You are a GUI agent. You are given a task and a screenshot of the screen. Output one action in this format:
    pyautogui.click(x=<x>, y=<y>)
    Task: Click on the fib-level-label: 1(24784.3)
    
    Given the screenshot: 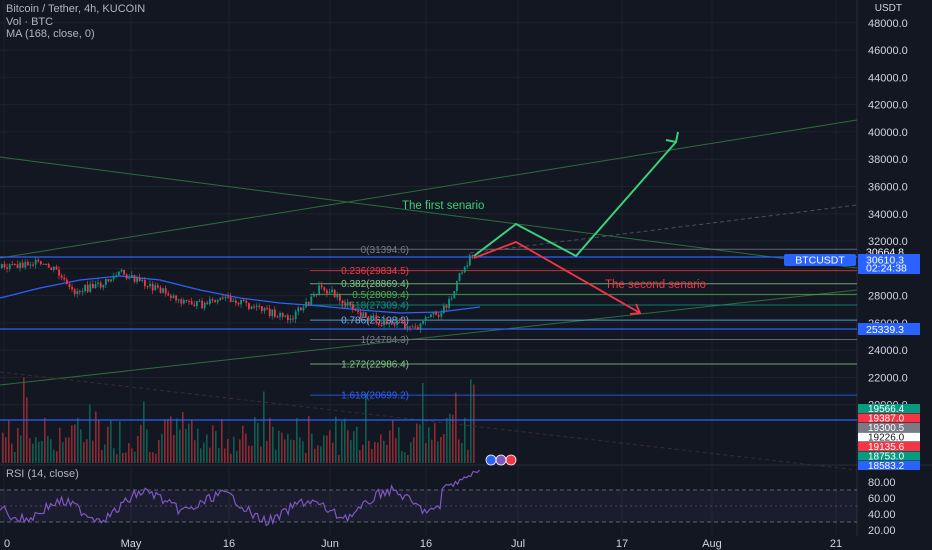 What is the action you would take?
    pyautogui.click(x=385, y=340)
    